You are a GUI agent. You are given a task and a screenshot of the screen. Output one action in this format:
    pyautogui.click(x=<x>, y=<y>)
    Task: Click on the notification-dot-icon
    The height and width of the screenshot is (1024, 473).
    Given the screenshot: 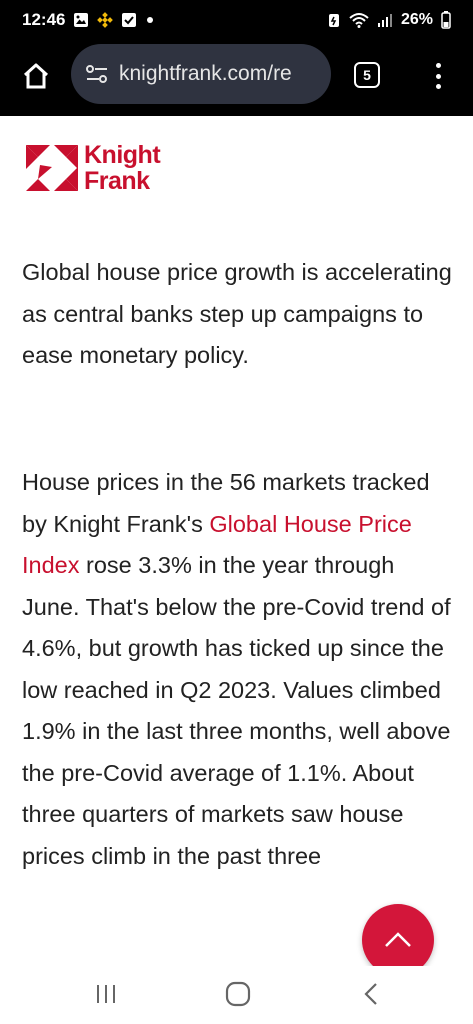 What is the action you would take?
    pyautogui.click(x=150, y=20)
    